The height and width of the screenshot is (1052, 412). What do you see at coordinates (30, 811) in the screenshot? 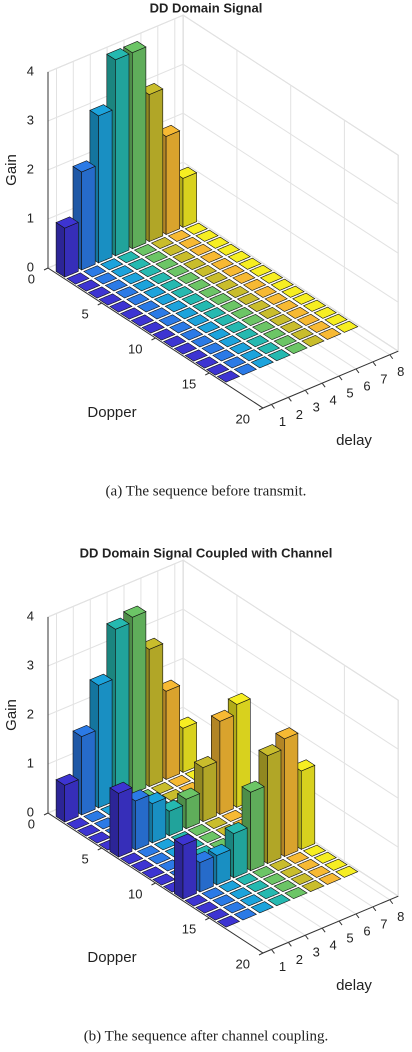
I see `z-tick-label: 0` at bounding box center [30, 811].